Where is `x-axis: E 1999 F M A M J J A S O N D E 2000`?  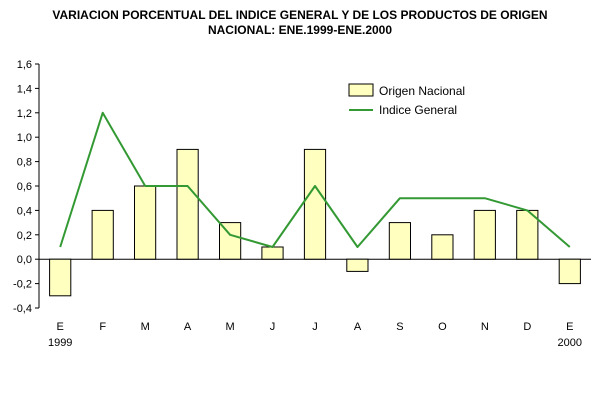 x-axis: E 1999 F M A M J J A S O N D E 2000 is located at coordinates (315, 335).